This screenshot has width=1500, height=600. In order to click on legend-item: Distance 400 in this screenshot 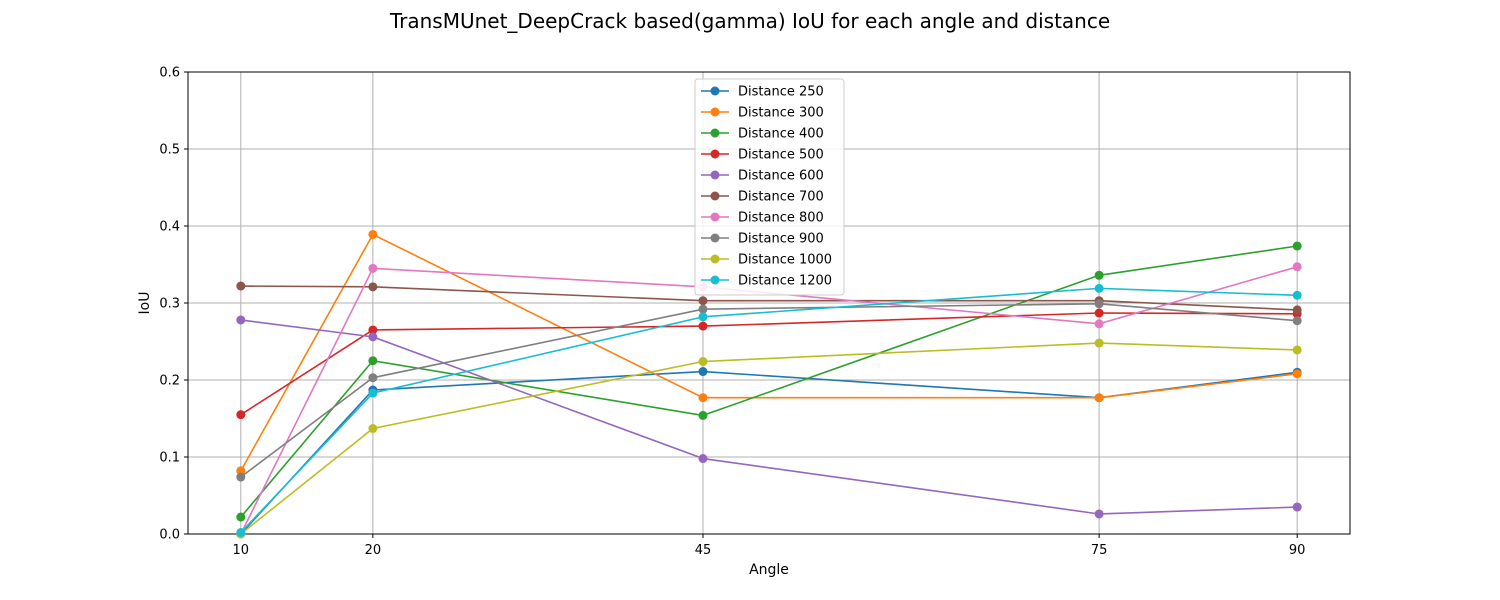, I will do `click(762, 134)`.